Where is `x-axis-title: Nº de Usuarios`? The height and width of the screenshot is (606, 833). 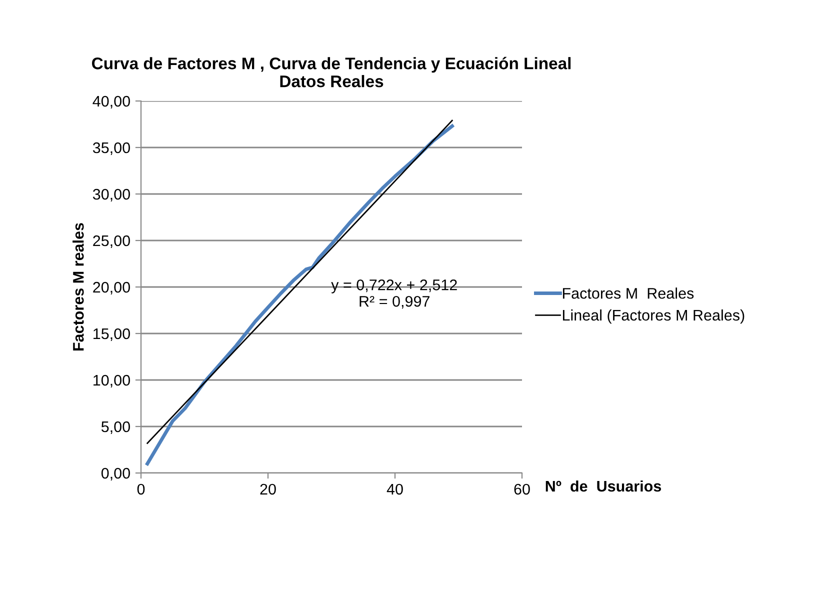 x-axis-title: Nº de Usuarios is located at coordinates (604, 486).